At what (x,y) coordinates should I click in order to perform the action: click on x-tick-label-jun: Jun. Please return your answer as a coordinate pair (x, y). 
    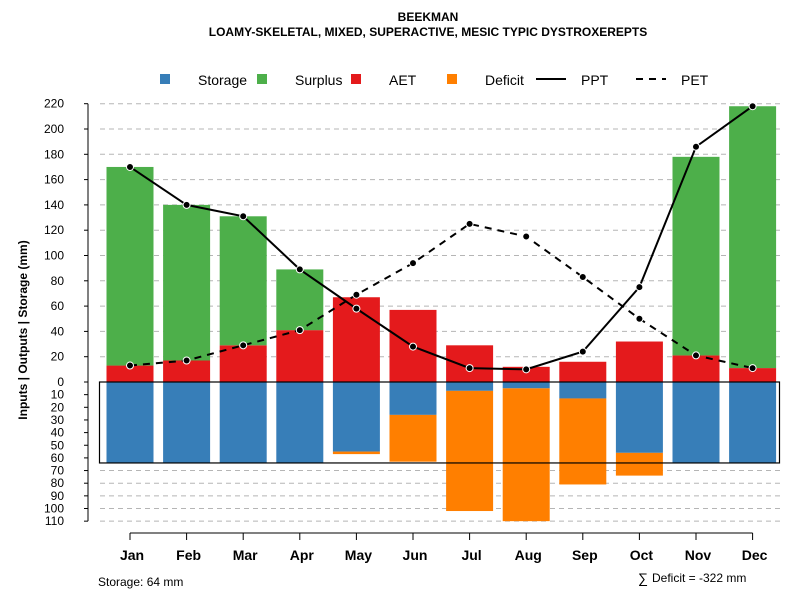
    Looking at the image, I should click on (415, 555).